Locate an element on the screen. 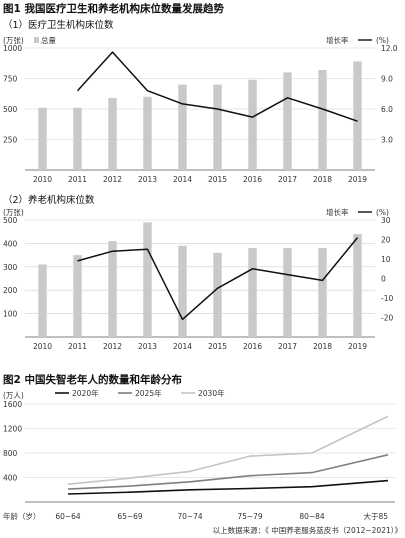  c2-ytick-left: 400 is located at coordinates (10, 243).